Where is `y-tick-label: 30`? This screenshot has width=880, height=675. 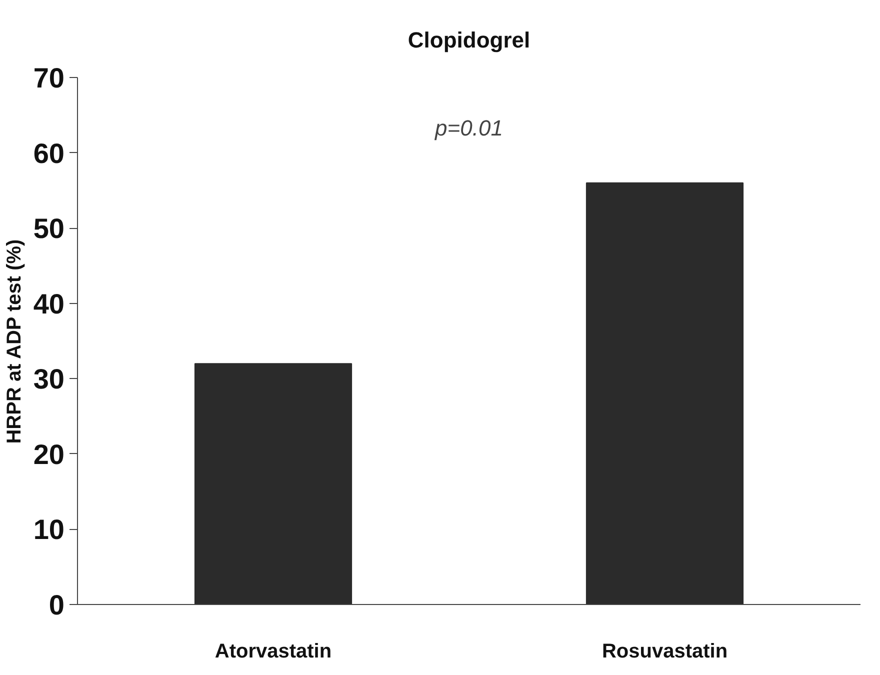
y-tick-label: 30 is located at coordinates (49, 379).